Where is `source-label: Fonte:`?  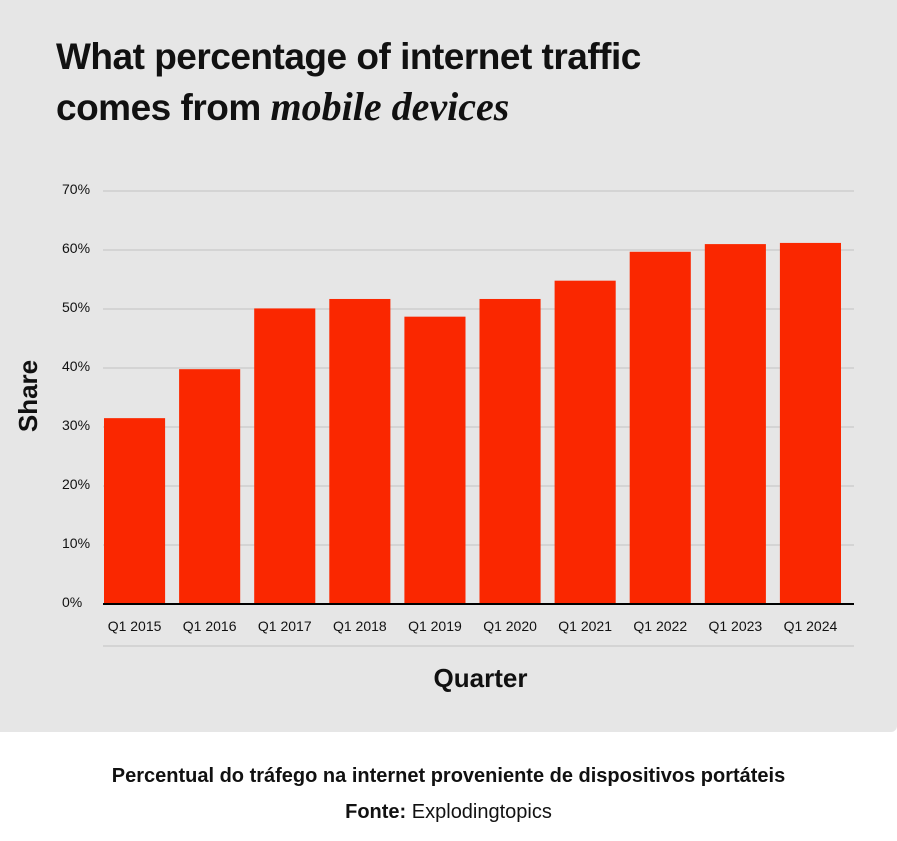 source-label: Fonte: is located at coordinates (376, 812).